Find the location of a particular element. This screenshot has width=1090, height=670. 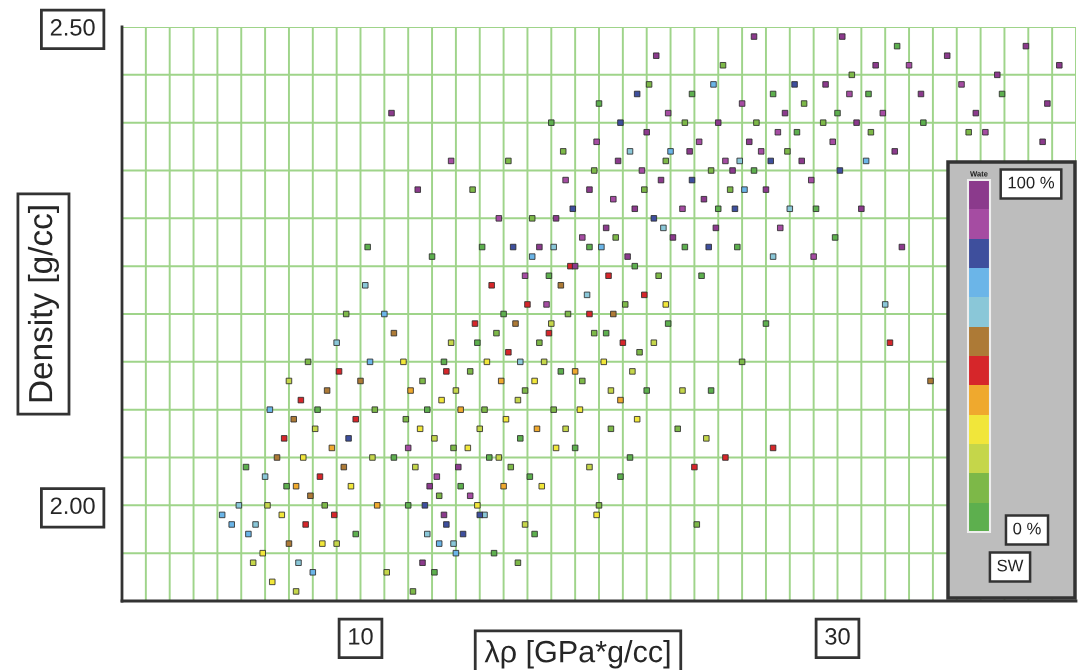

annotation: 0 % is located at coordinates (1027, 528).